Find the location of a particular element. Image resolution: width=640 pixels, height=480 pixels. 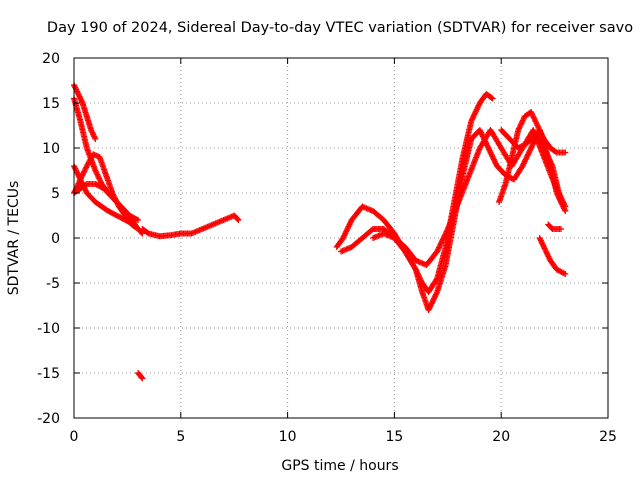

x-axis-label: GPS time / hours is located at coordinates (339, 466).